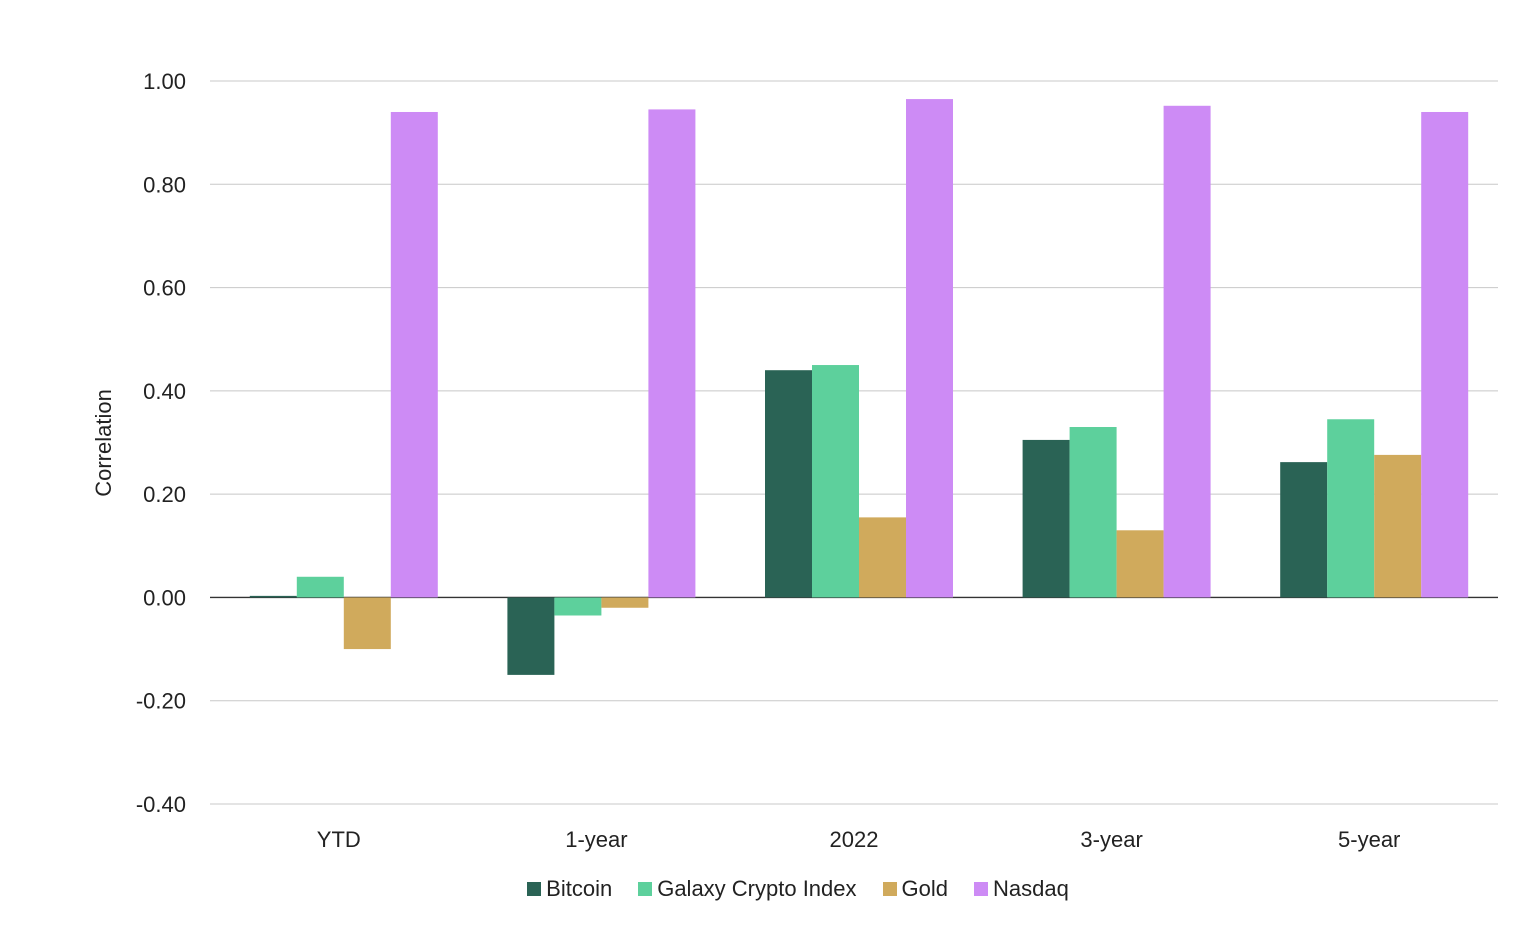 This screenshot has height=936, width=1536. I want to click on bar-nasdaq-2022, so click(929, 348).